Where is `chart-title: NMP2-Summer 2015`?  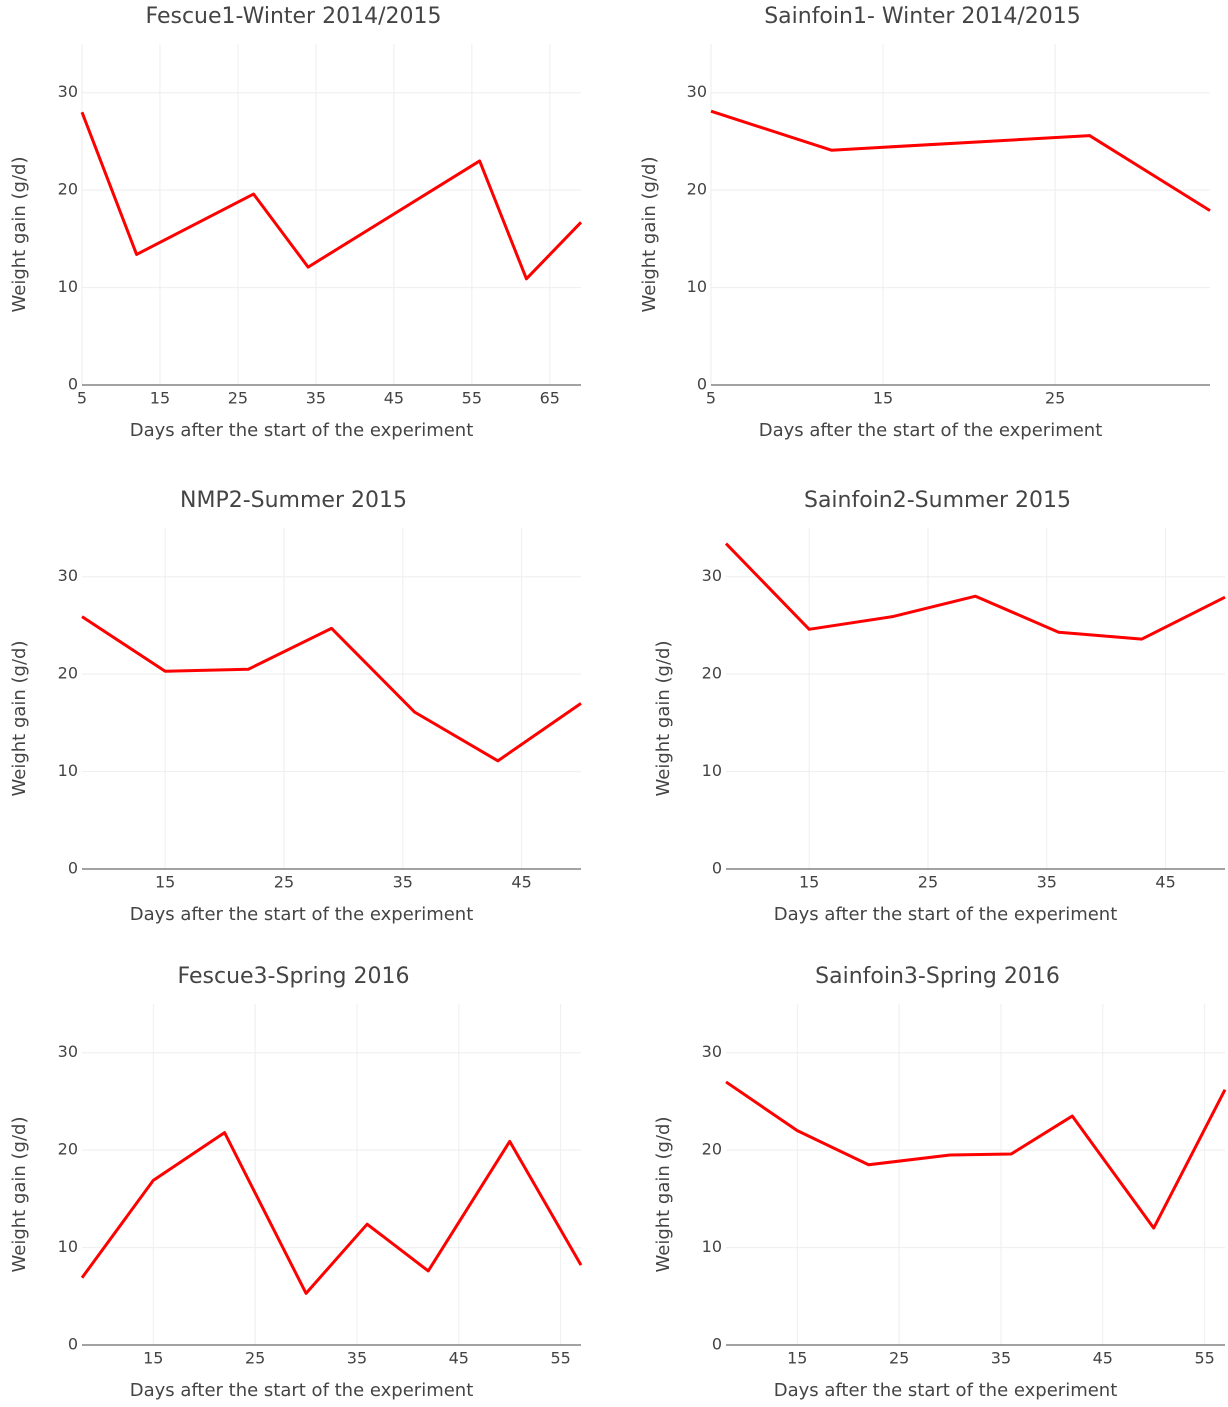 chart-title: NMP2-Summer 2015 is located at coordinates (293, 500).